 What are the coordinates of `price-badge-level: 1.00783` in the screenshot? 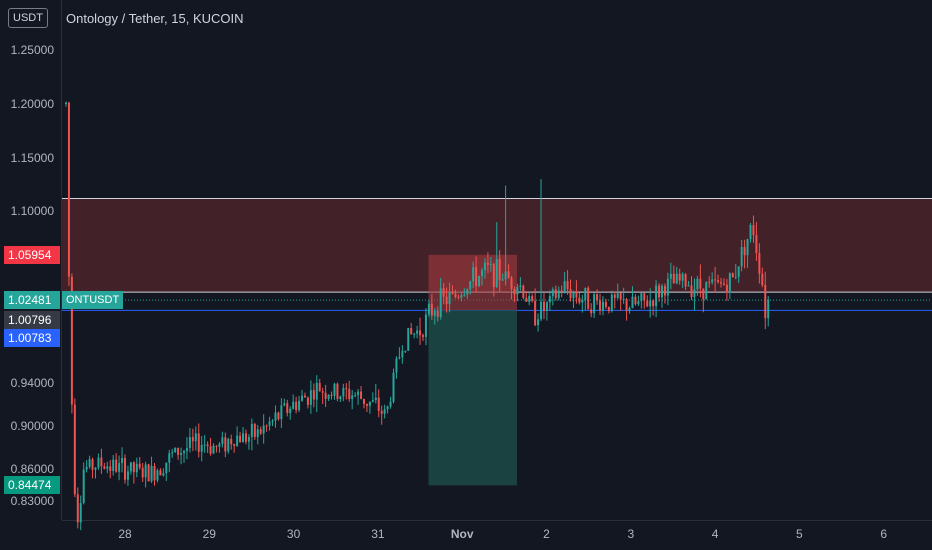 It's located at (32, 338).